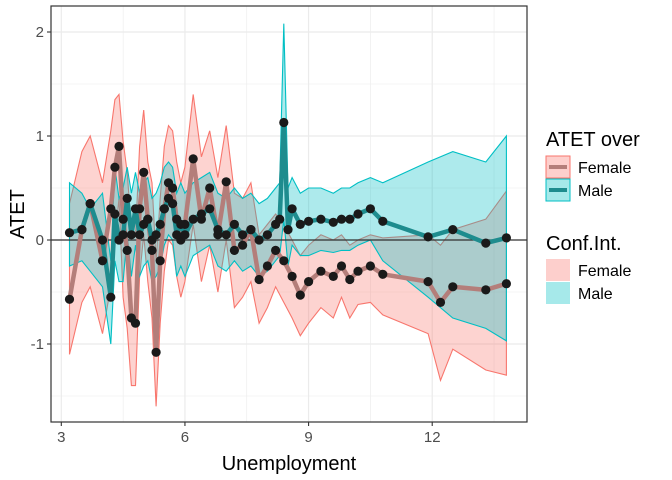  I want to click on legend-label-female-band: Female, so click(604, 271).